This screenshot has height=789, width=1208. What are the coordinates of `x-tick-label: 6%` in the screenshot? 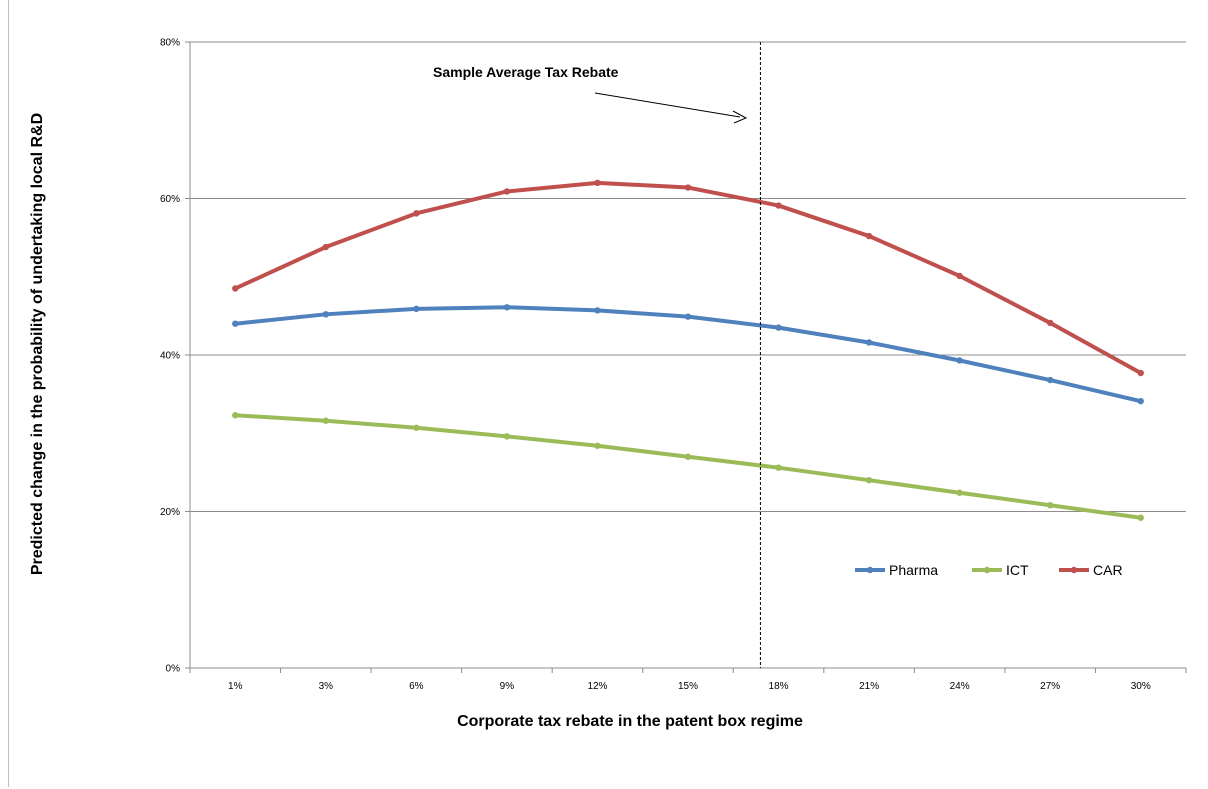 It's located at (416, 686).